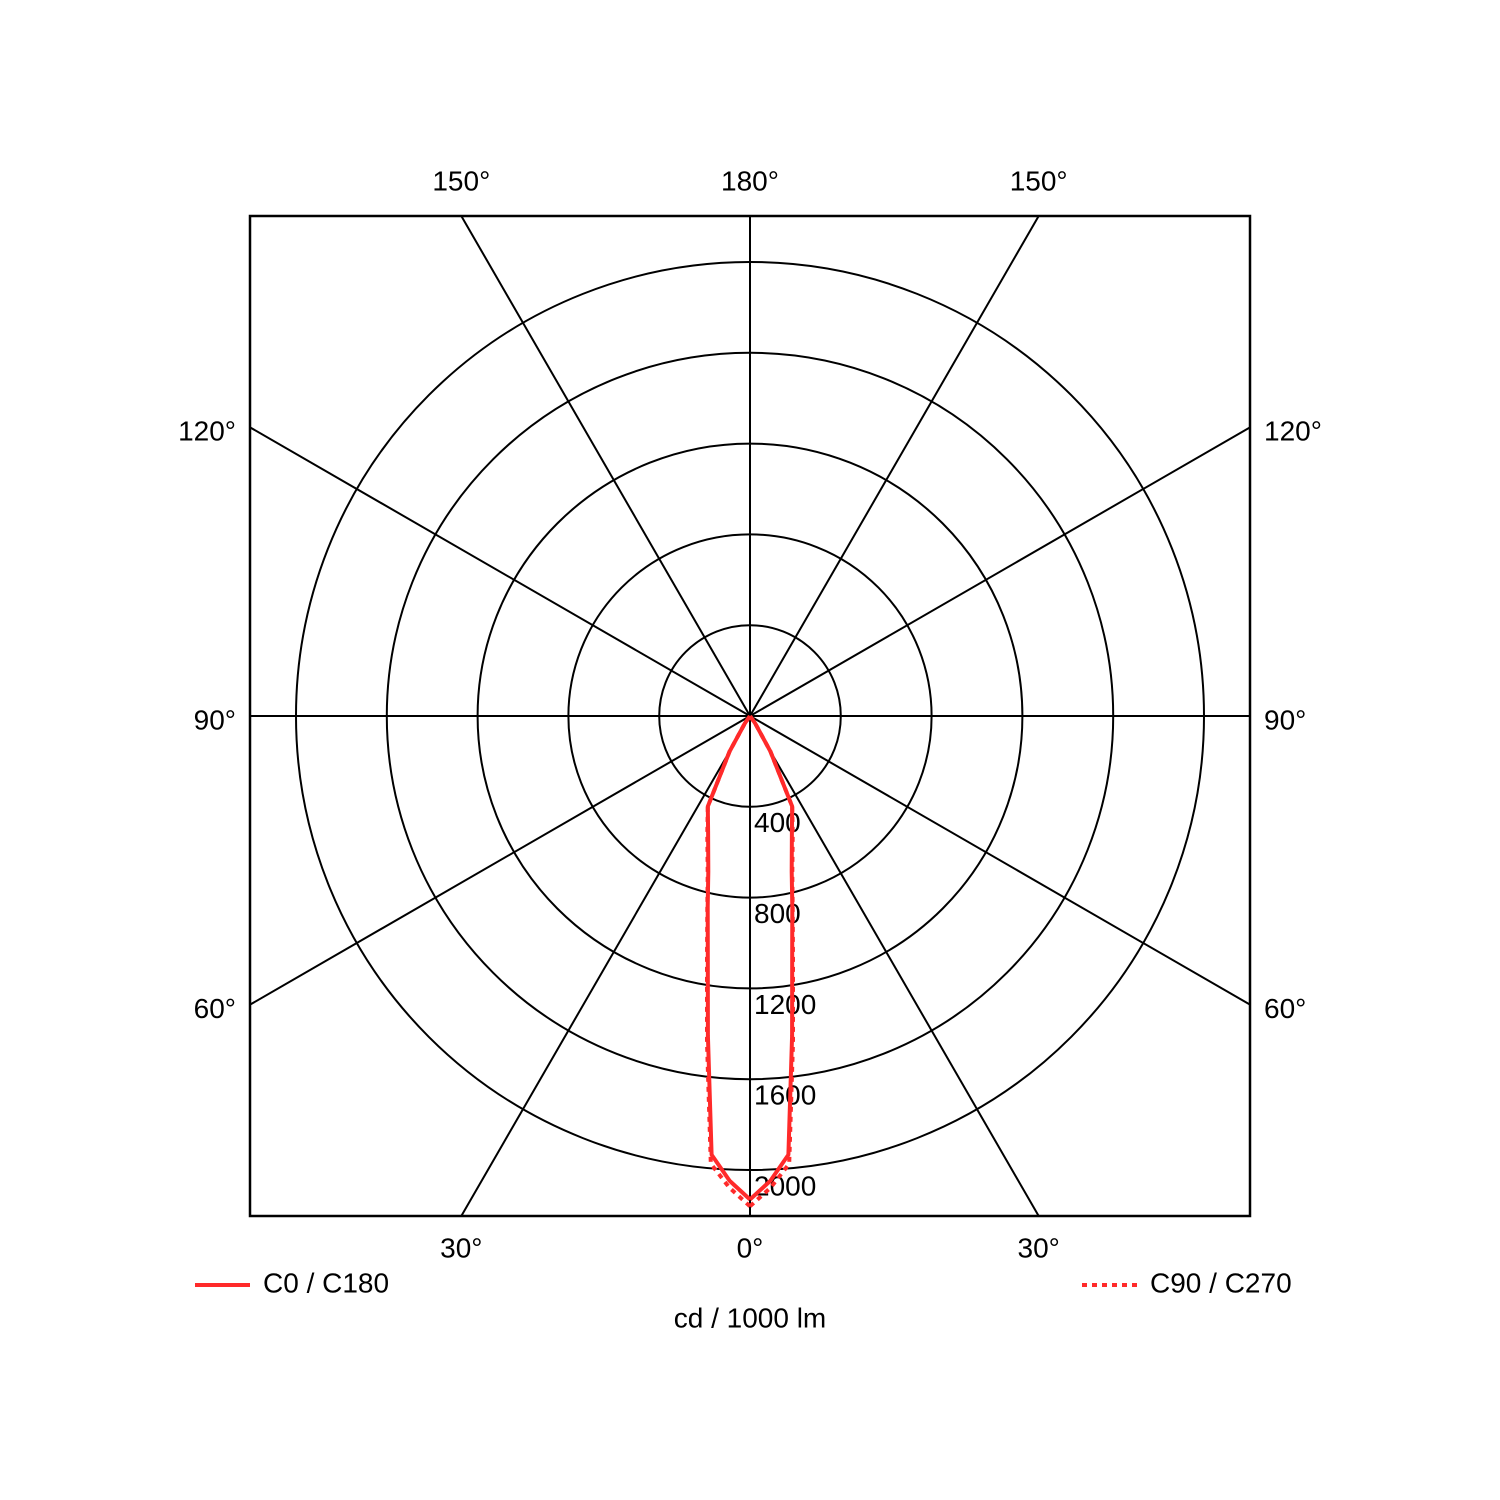  What do you see at coordinates (785, 1095) in the screenshot?
I see `r-tick-label: 1600` at bounding box center [785, 1095].